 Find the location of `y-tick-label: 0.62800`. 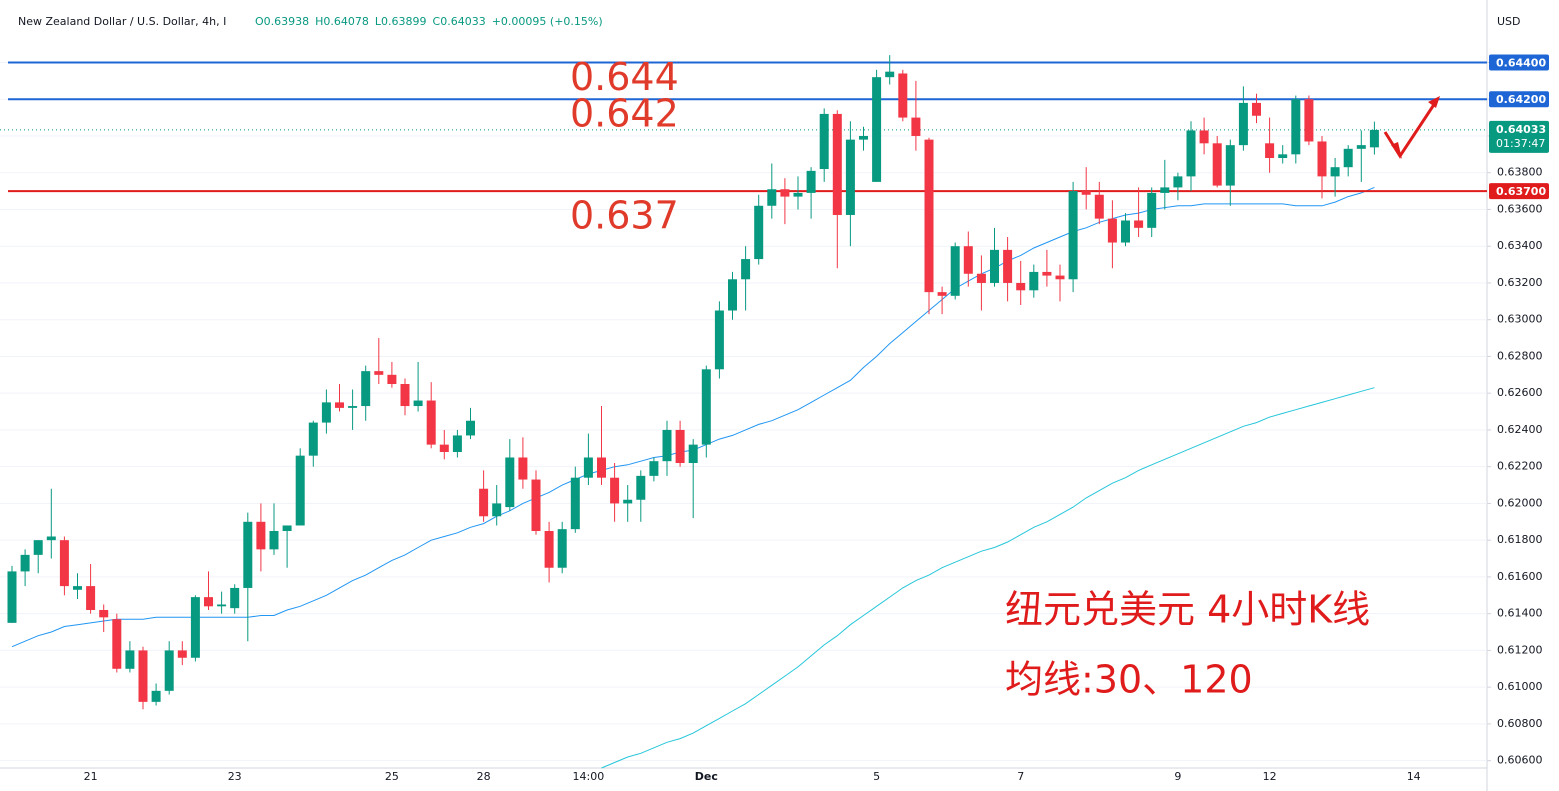

y-tick-label: 0.62800 is located at coordinates (1520, 355).